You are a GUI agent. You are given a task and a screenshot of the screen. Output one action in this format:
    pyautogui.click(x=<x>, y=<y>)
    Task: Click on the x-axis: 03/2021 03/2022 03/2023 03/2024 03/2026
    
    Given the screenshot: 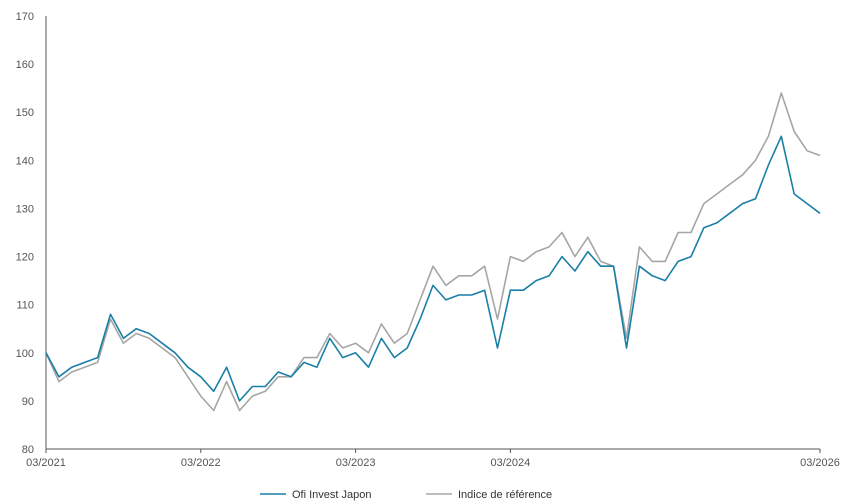 What is the action you would take?
    pyautogui.click(x=433, y=458)
    